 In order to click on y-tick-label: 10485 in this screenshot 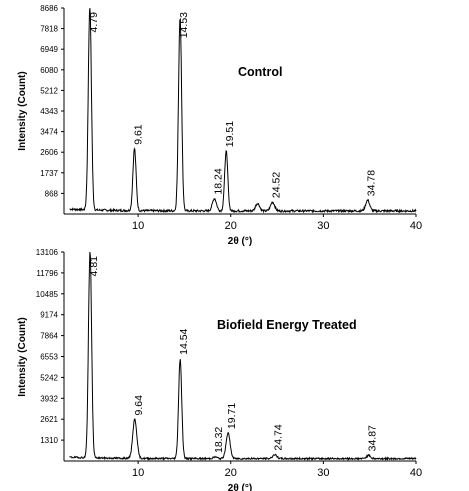, I will do `click(47, 294)`.